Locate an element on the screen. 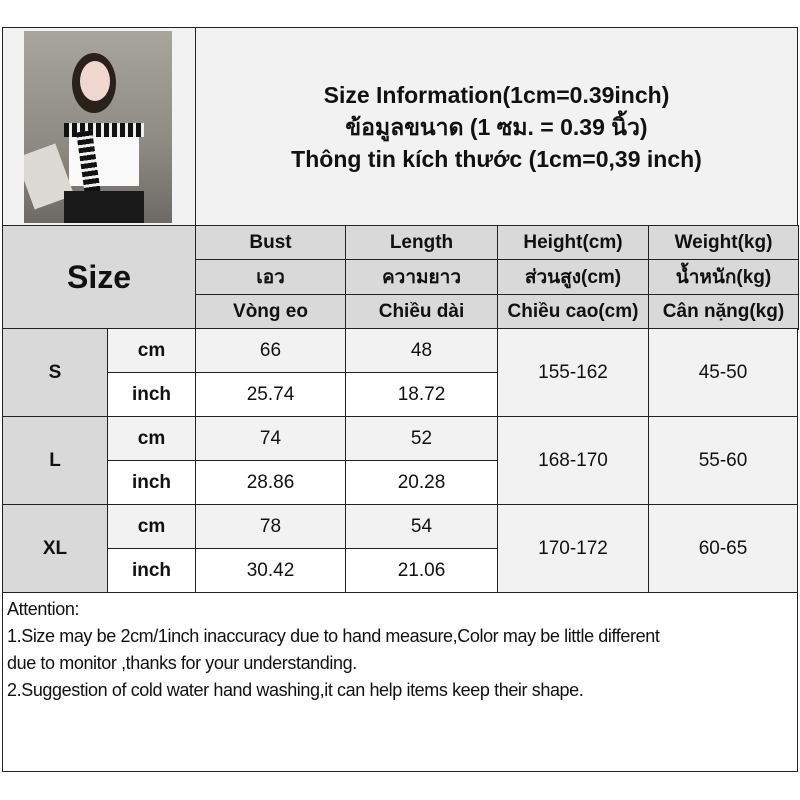  column-header-vi: Chiều dài is located at coordinates (421, 312).